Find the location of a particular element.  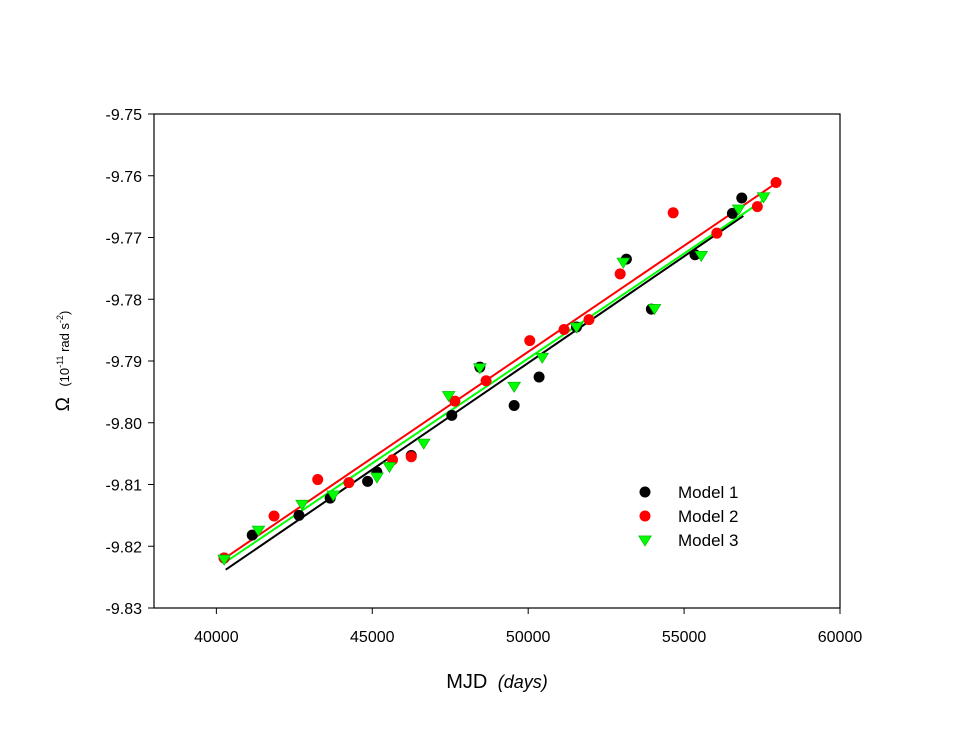

x-tick-label: 50000 is located at coordinates (528, 637).